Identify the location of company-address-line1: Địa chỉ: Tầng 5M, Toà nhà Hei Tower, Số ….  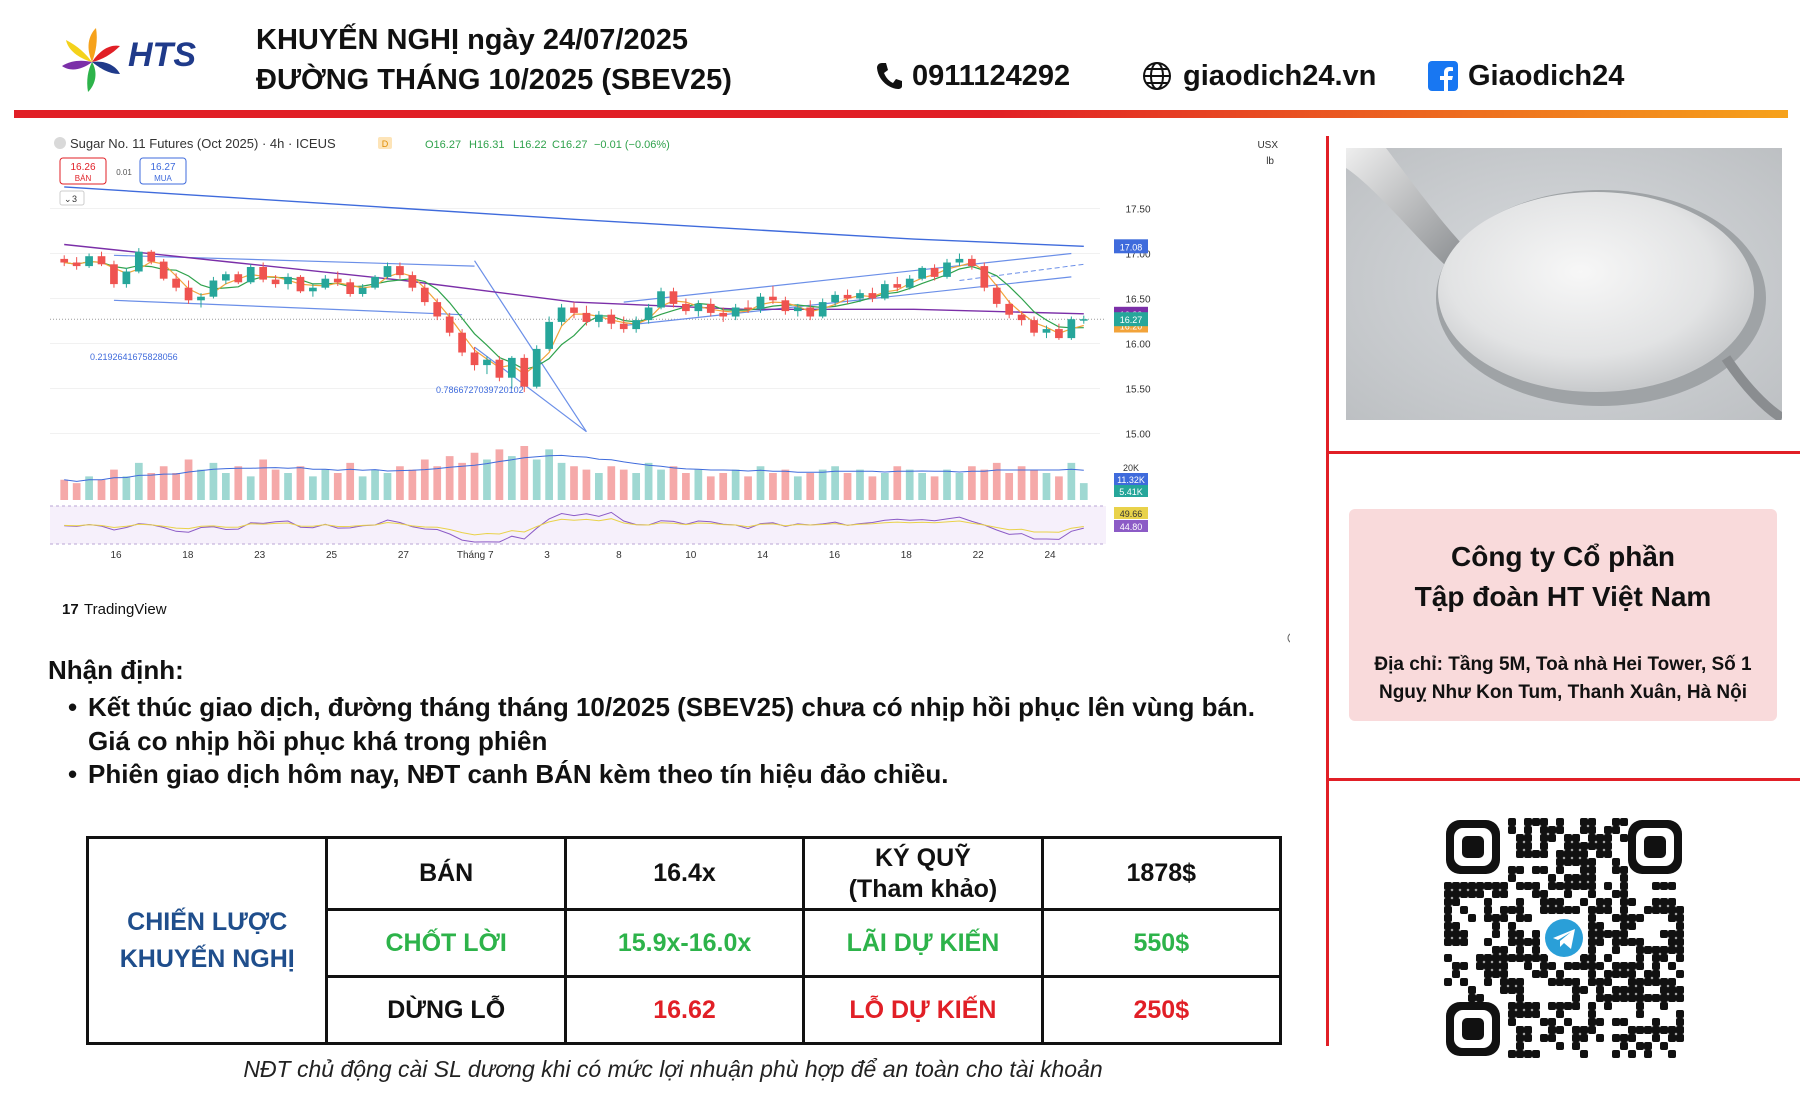
(1563, 664).